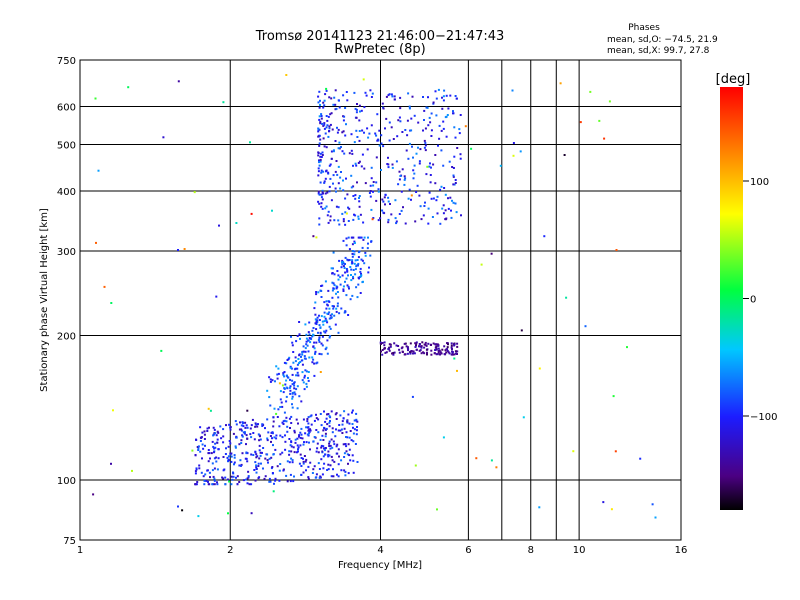 This screenshot has width=800, height=600. I want to click on colorbar-tick-label: 100, so click(759, 182).